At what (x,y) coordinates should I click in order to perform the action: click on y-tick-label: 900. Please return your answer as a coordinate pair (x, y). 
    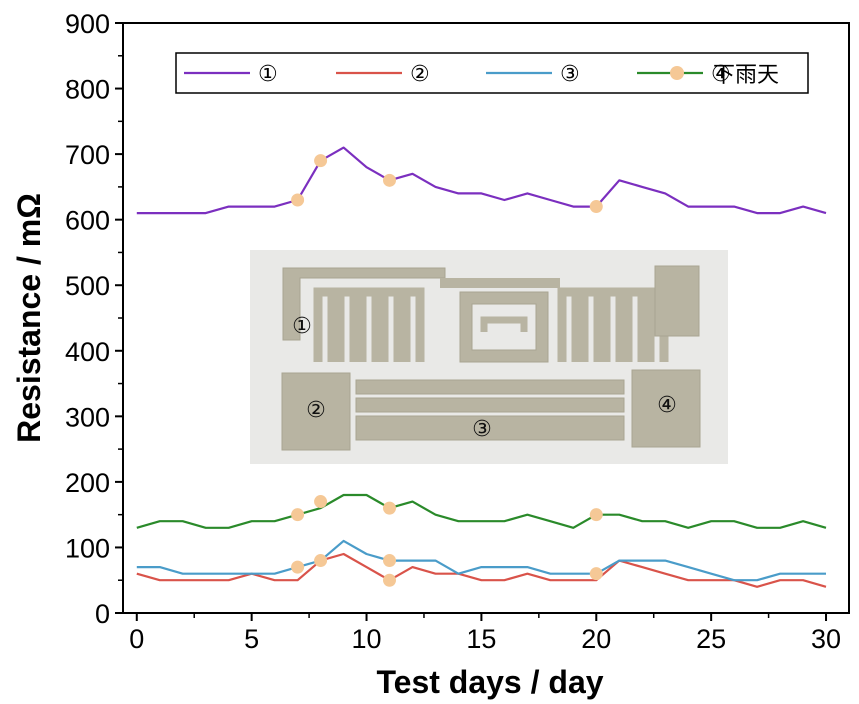
    Looking at the image, I should click on (87, 24).